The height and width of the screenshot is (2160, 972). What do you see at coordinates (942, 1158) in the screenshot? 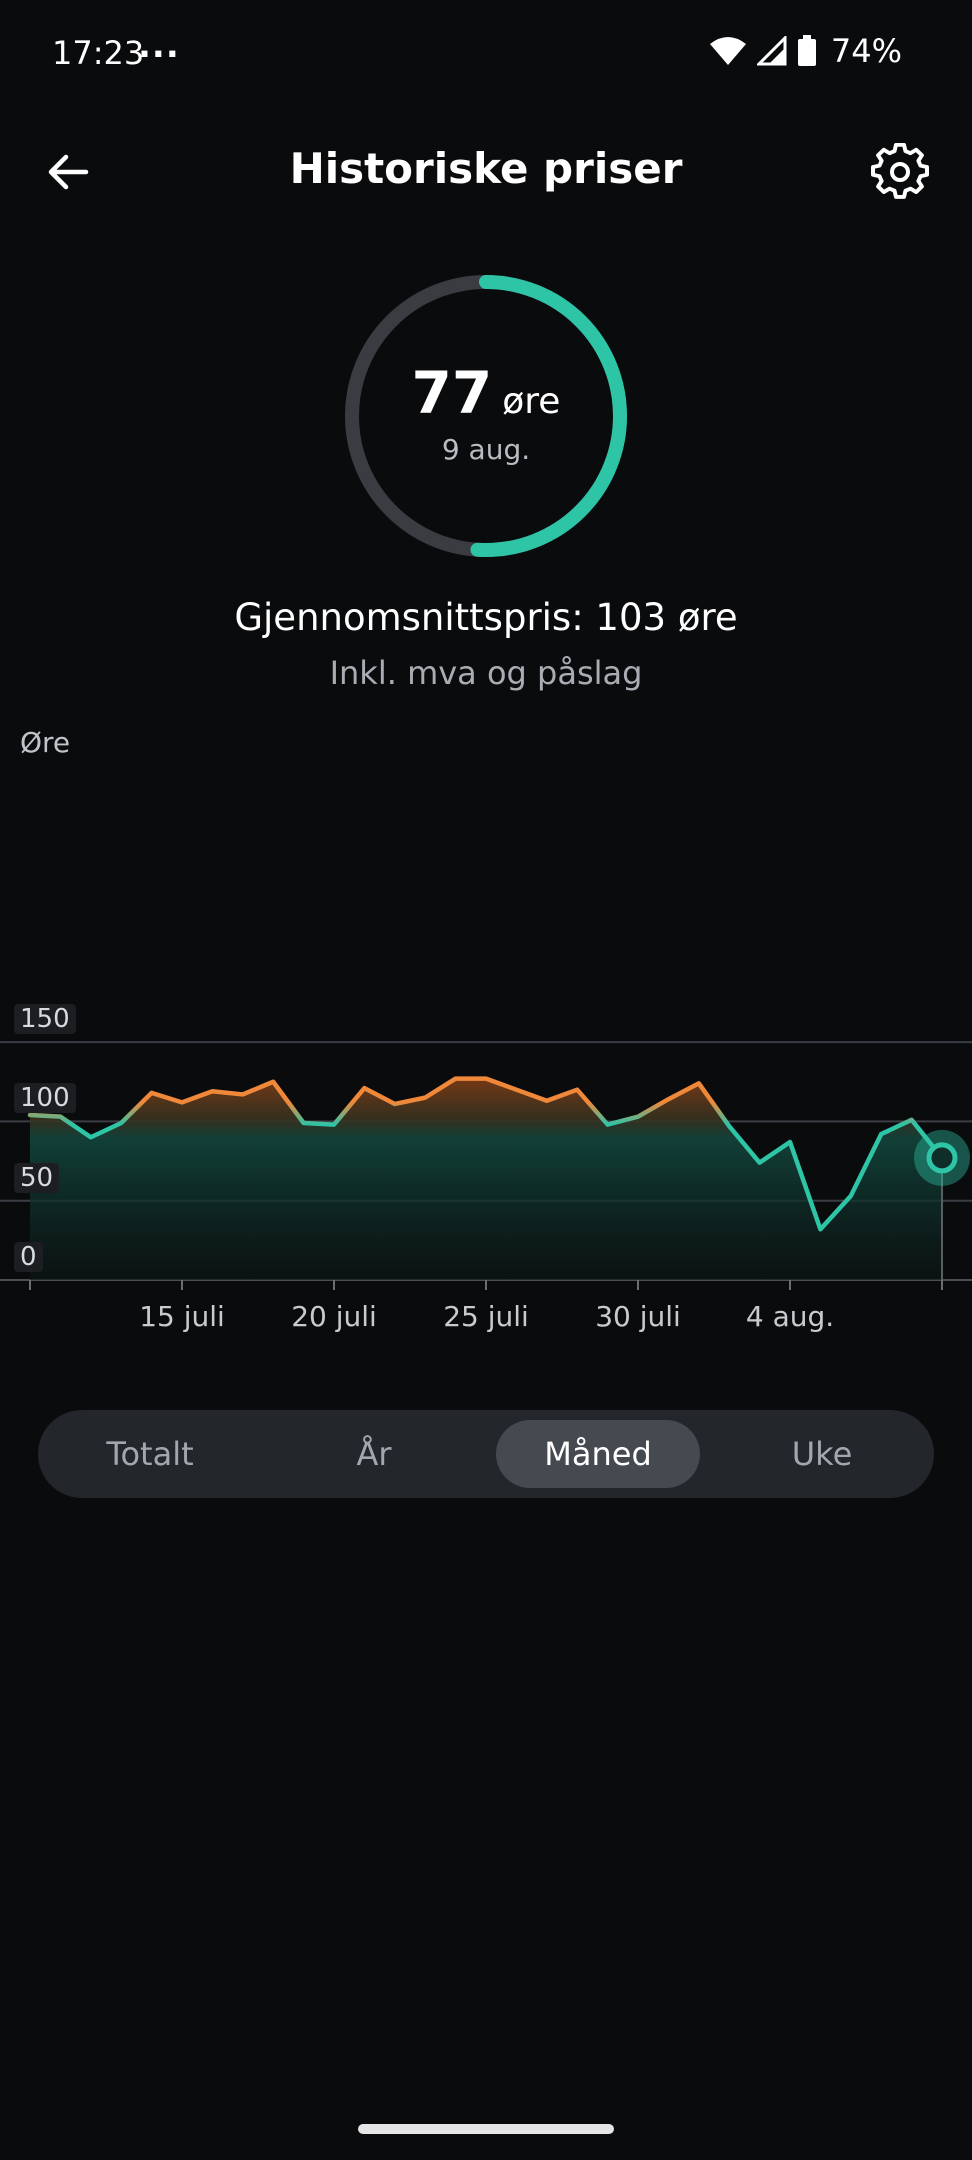
I see `selected-point-marker` at bounding box center [942, 1158].